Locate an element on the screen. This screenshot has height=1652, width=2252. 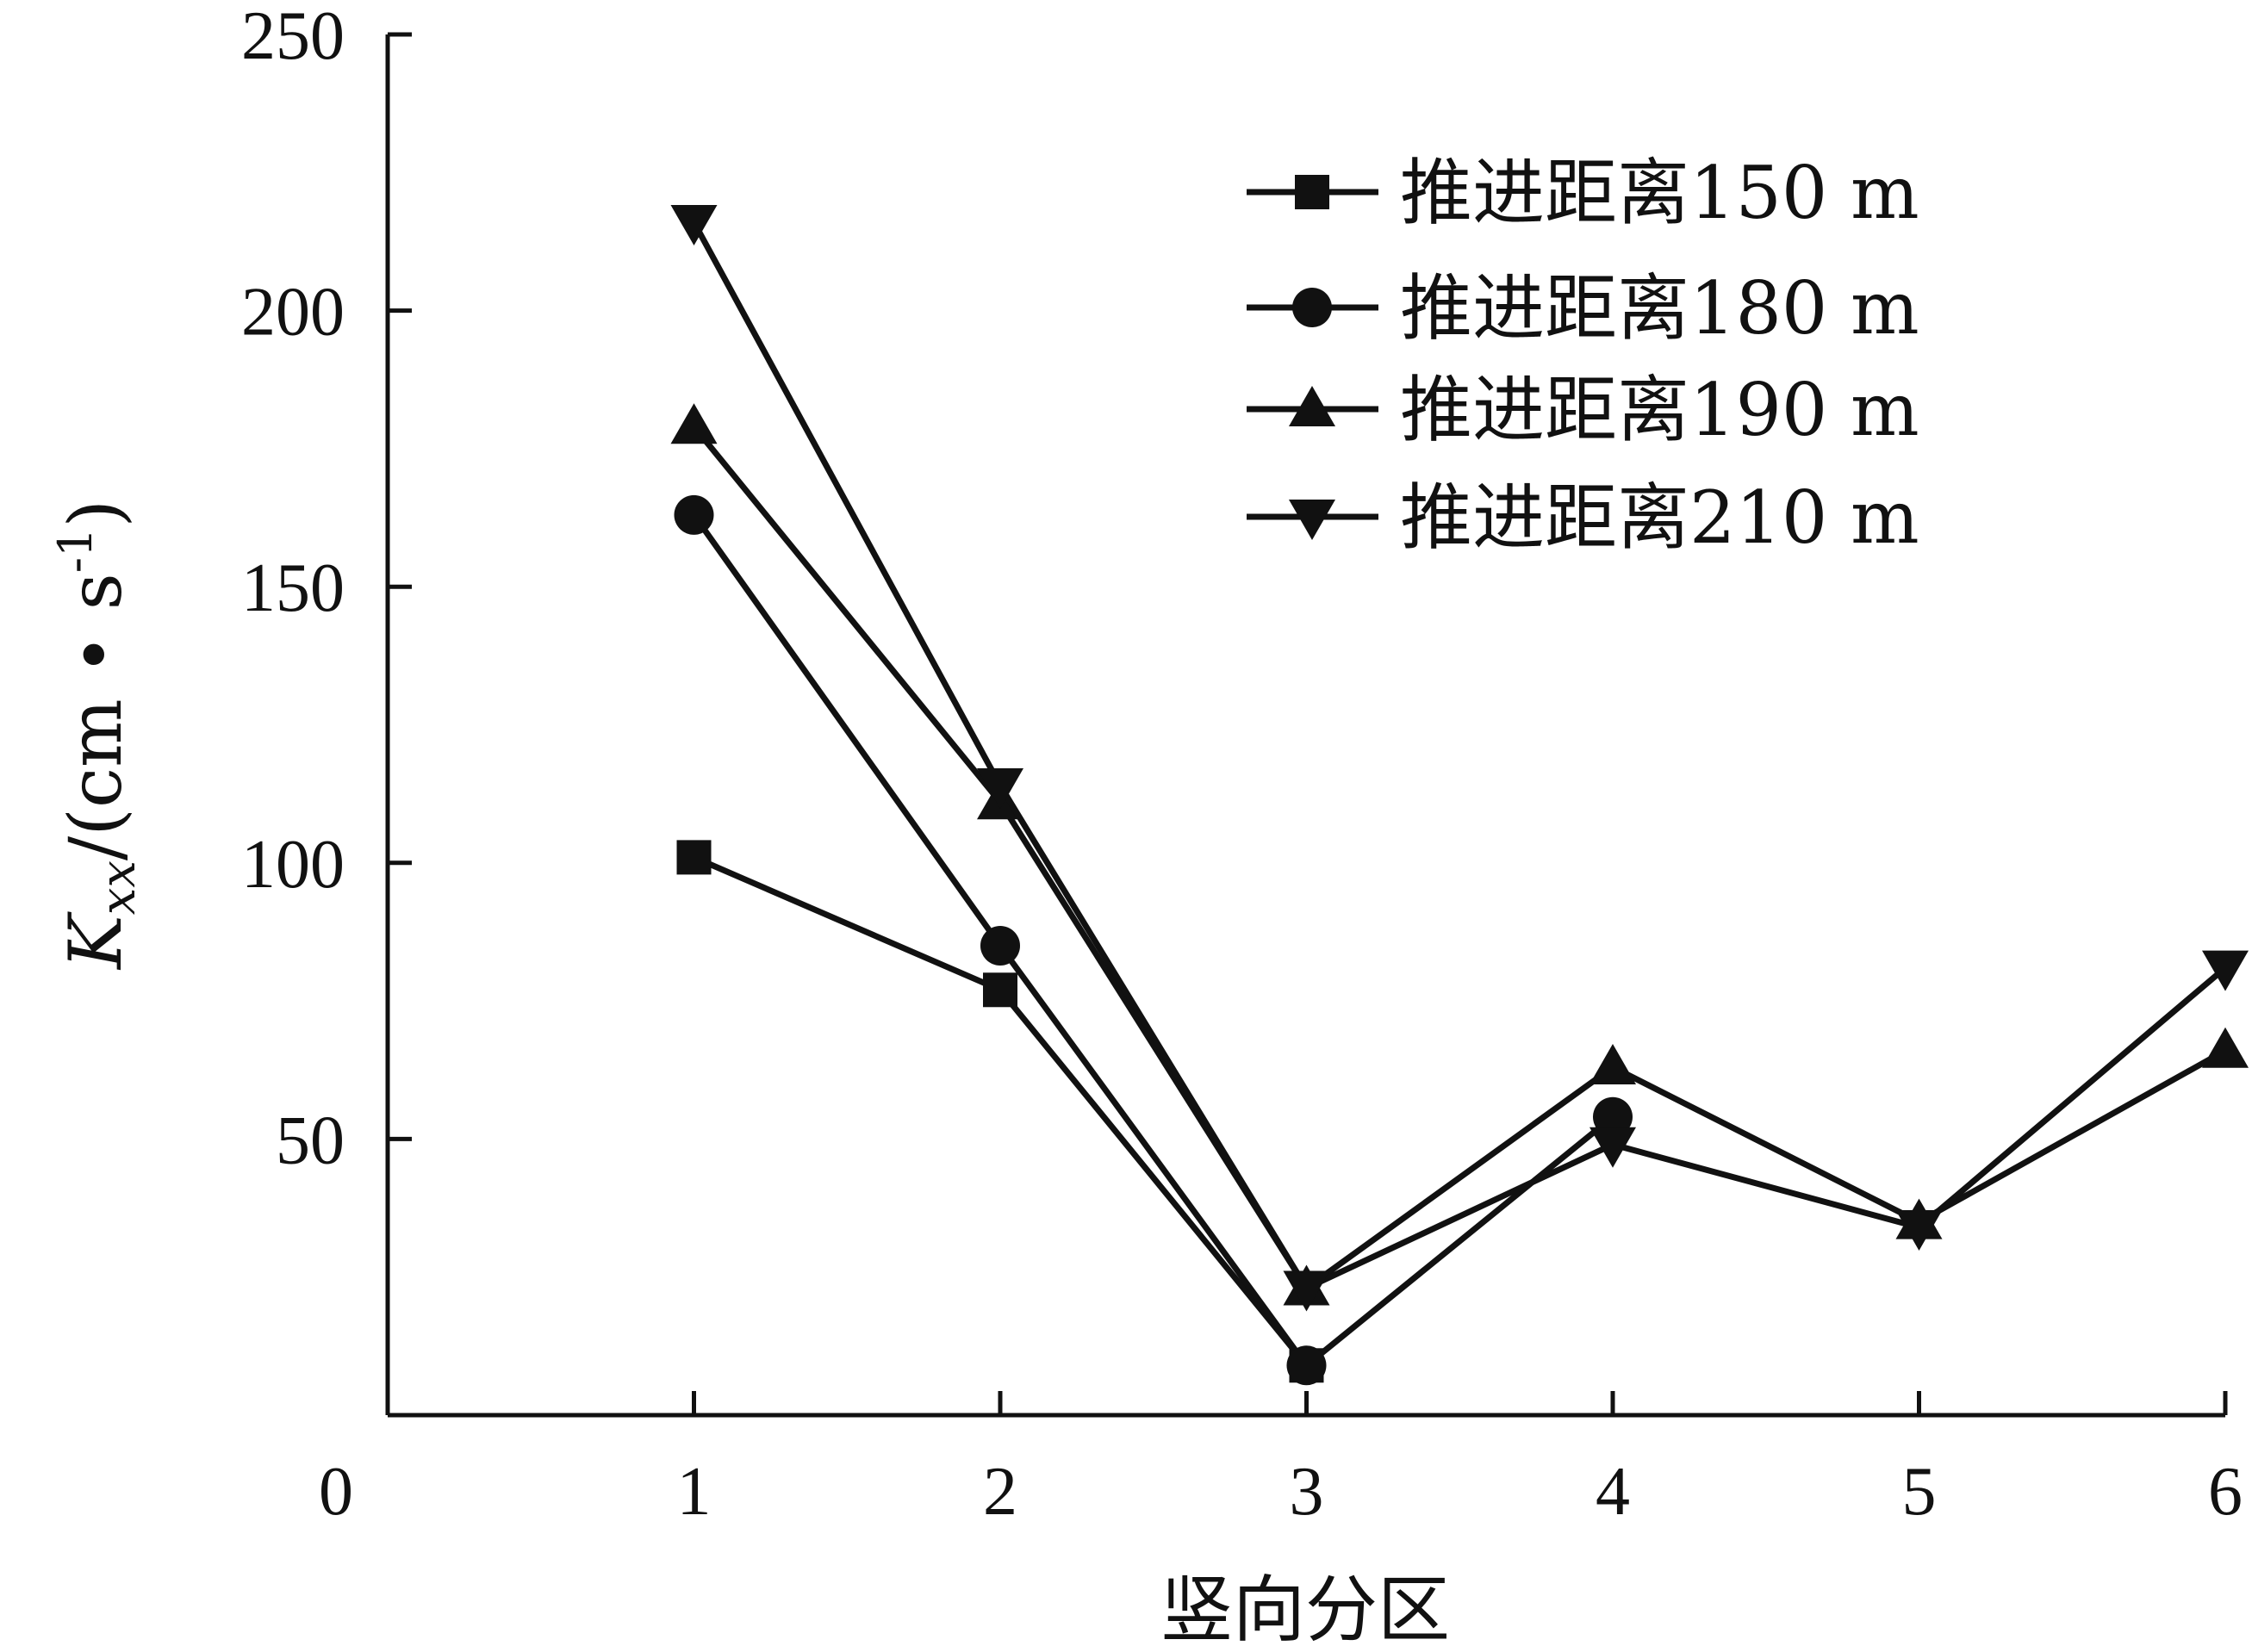
legend-label: 推进距离180 m is located at coordinates (1659, 308).